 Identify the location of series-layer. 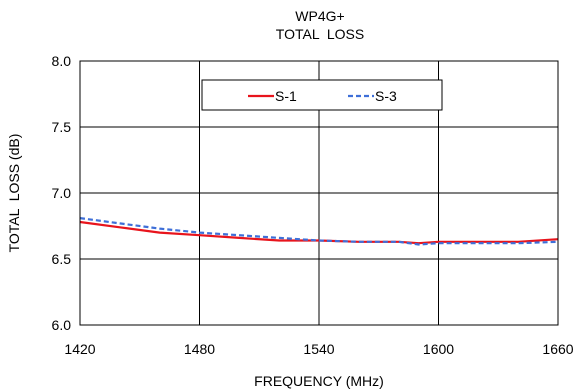
(319, 231).